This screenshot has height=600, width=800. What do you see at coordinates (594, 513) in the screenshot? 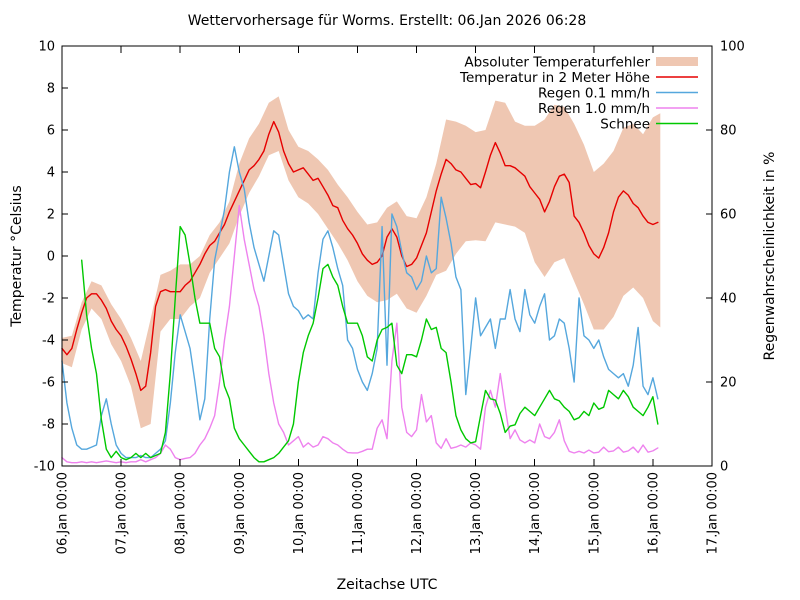
I see `x-tick-label: 15.Jan 00:00` at bounding box center [594, 513].